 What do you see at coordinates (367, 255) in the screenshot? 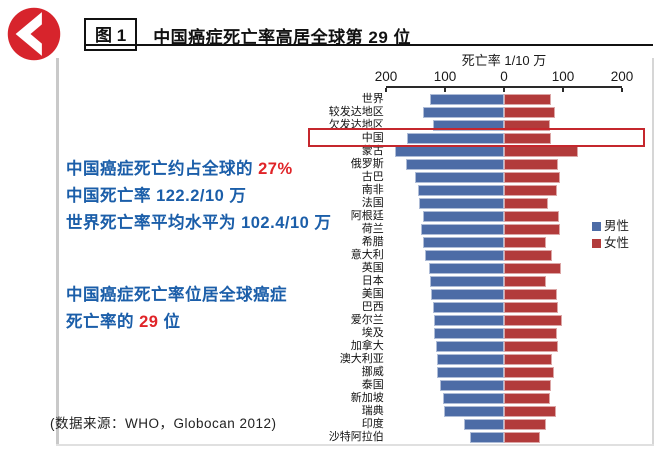
I see `category-label: 意大利` at bounding box center [367, 255].